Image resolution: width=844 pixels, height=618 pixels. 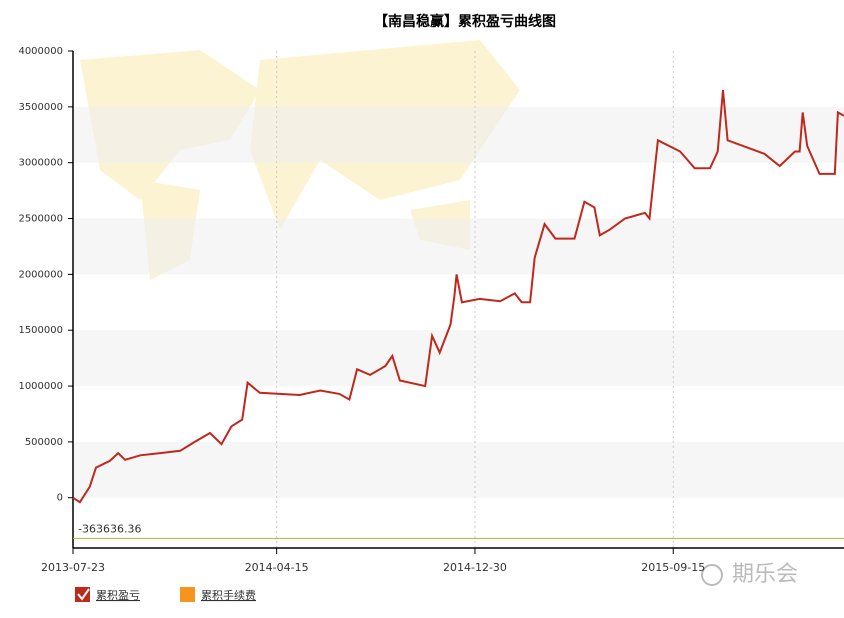 I want to click on y-tick-label: 4000000, so click(x=40, y=51).